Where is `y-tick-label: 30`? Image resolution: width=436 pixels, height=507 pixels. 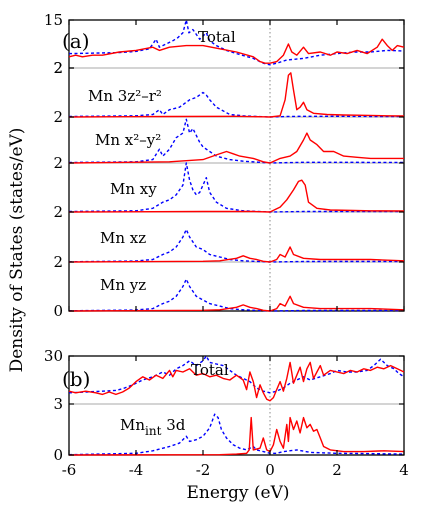
y-tick-label: 30 is located at coordinates (53, 356).